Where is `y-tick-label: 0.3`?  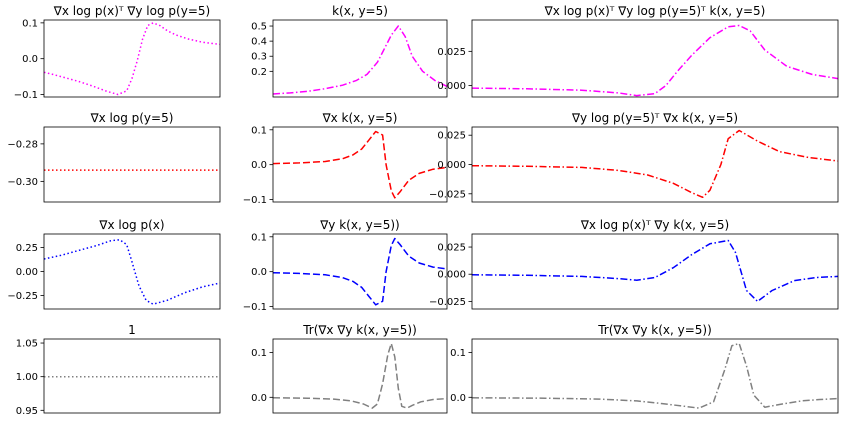 y-tick-label: 0.3 is located at coordinates (259, 57).